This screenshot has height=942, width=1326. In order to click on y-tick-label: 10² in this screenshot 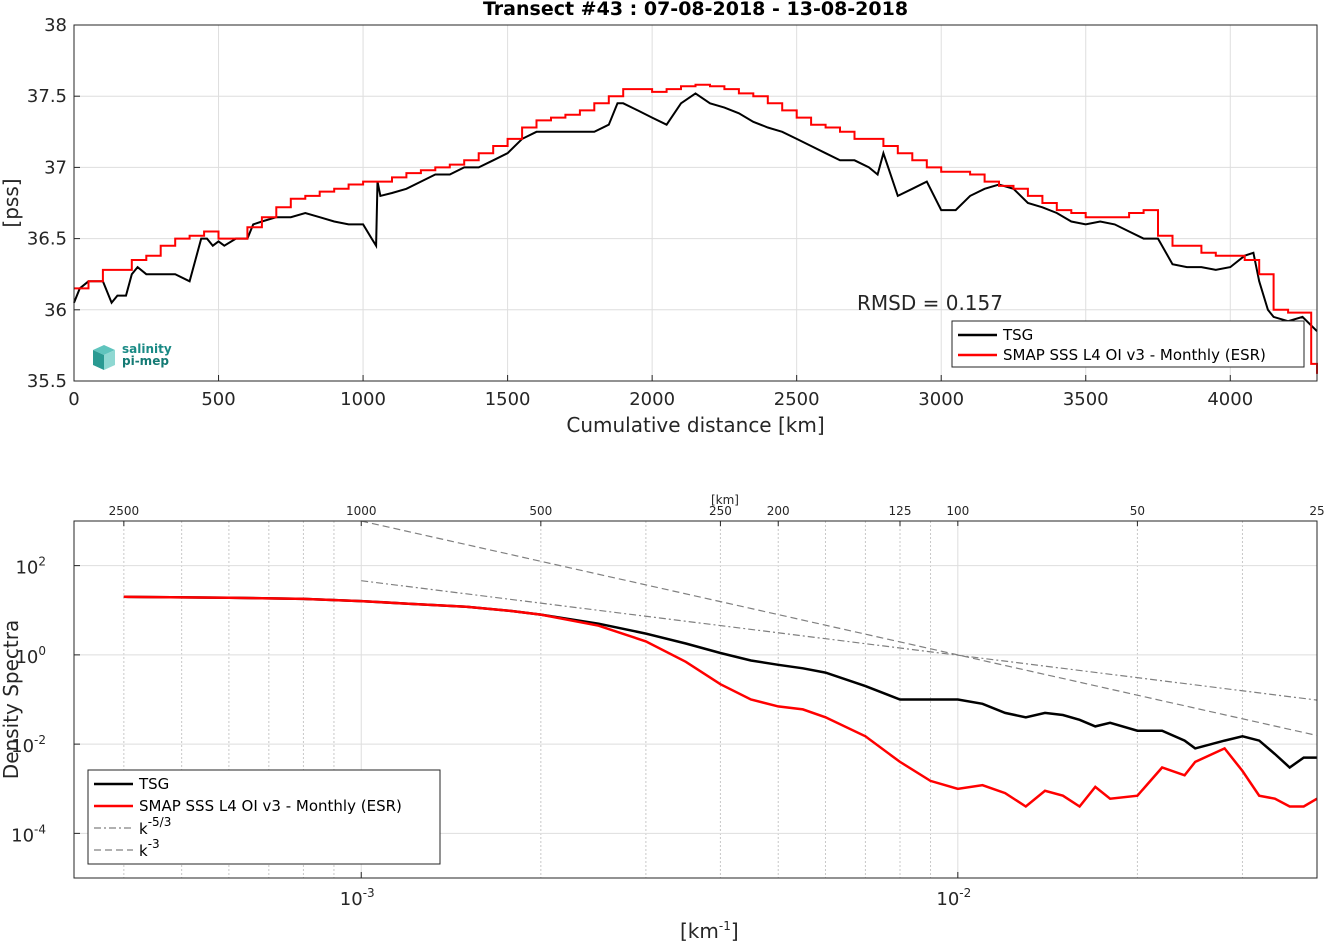, I will do `click(30, 567)`.